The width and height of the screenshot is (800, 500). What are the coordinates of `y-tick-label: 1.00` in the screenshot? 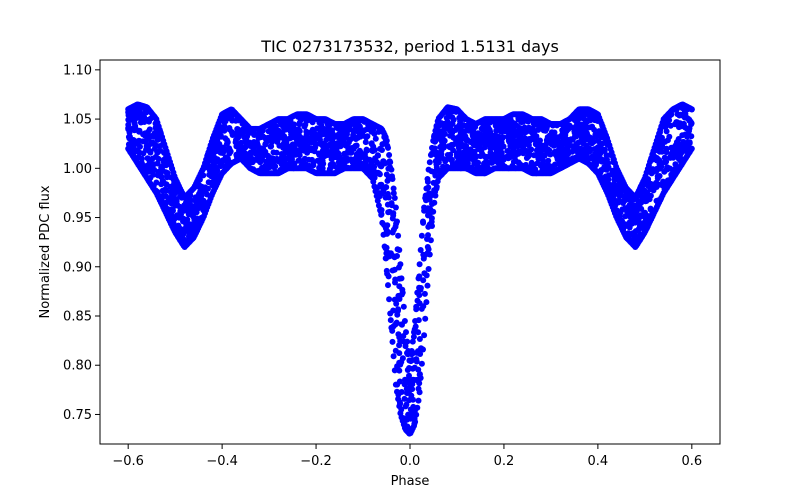 It's located at (77, 169).